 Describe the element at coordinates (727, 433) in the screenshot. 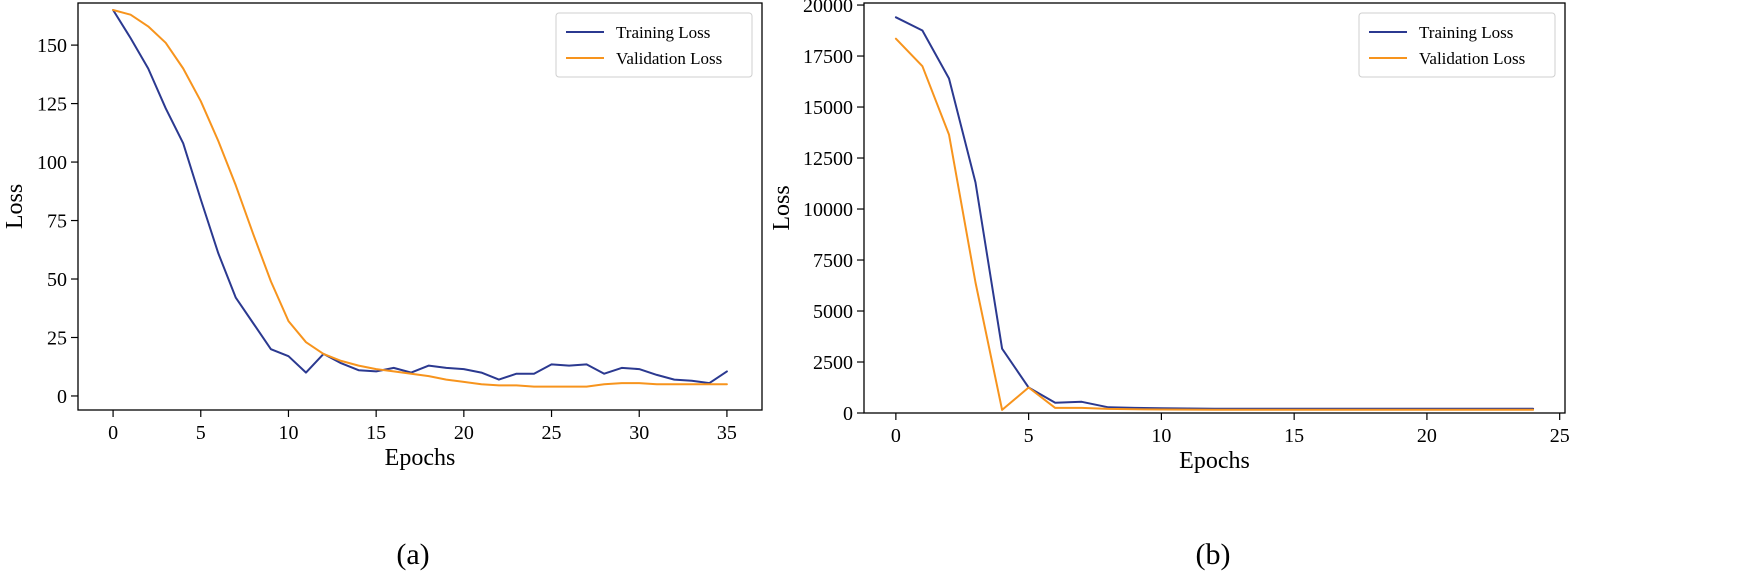

I see `x-tick-label: 35` at that location.